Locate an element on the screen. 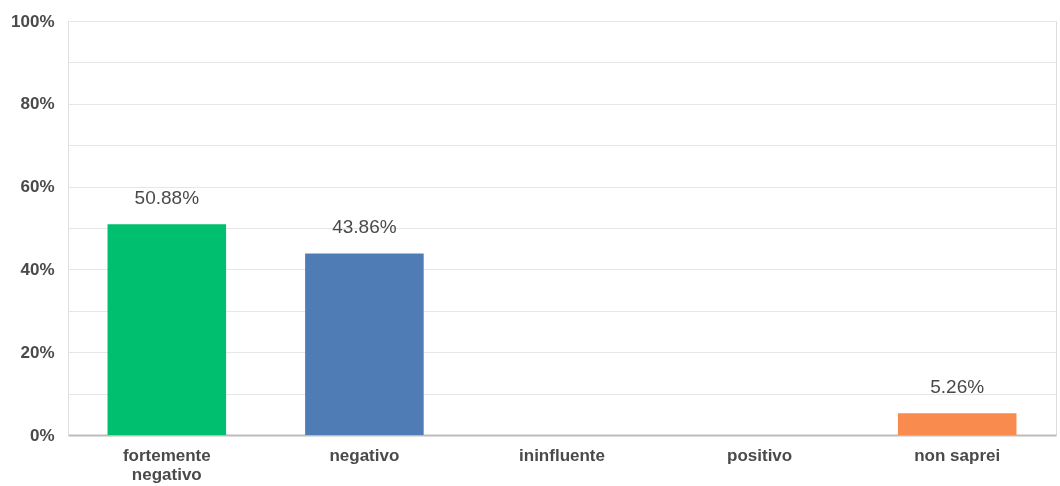  x-tick-label: ininfluente is located at coordinates (562, 455).